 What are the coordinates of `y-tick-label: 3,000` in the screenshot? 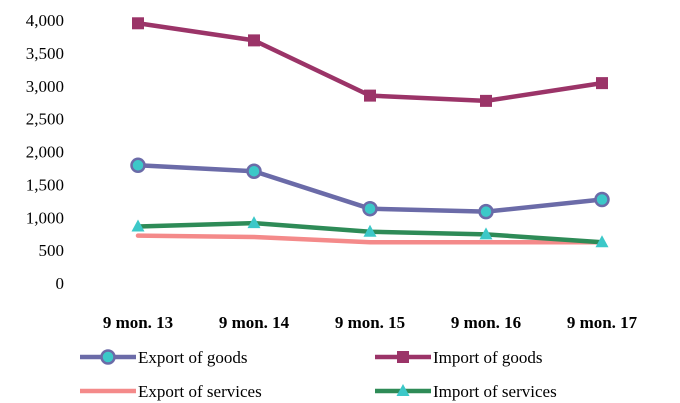 It's located at (45, 86).